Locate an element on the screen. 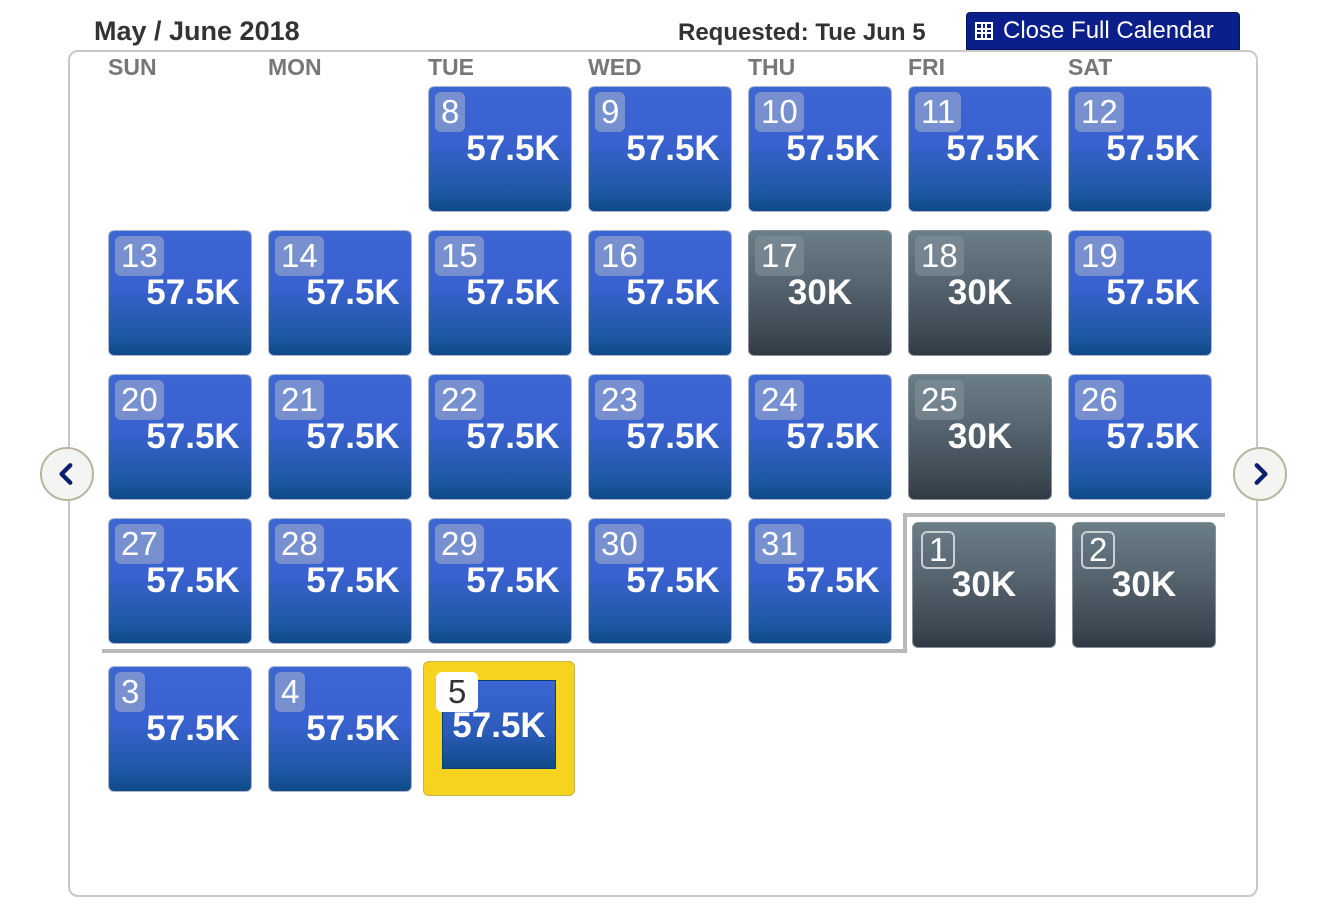 The width and height of the screenshot is (1318, 922). day-cell: 10 57.5K is located at coordinates (820, 149).